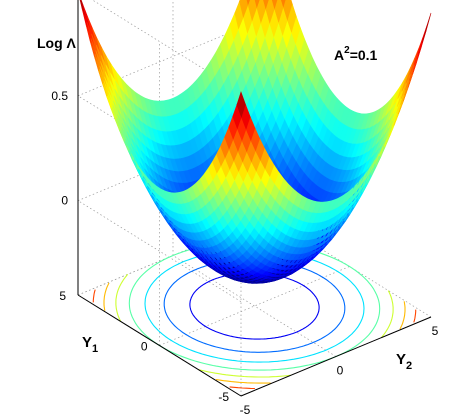 The image size is (474, 419). I want to click on z-tick-label-0: 0, so click(64, 201).